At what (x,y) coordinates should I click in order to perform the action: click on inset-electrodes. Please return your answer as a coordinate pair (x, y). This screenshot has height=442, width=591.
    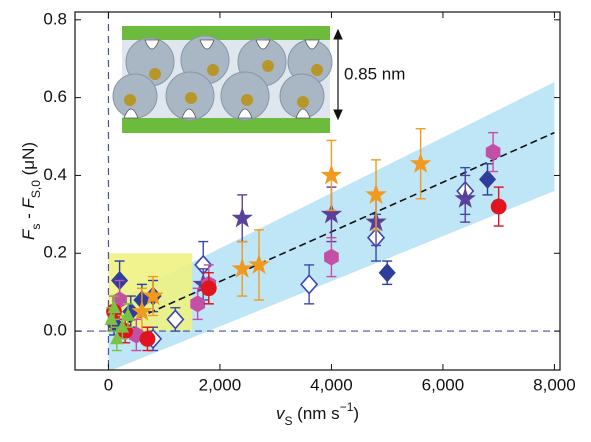
    Looking at the image, I should click on (221, 79).